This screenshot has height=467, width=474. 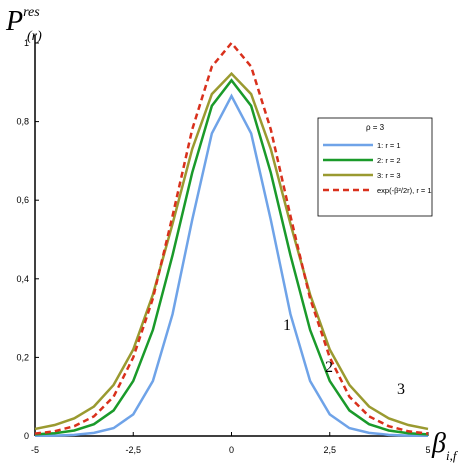 What do you see at coordinates (22, 200) in the screenshot?
I see `y-tick-label: 0,6` at bounding box center [22, 200].